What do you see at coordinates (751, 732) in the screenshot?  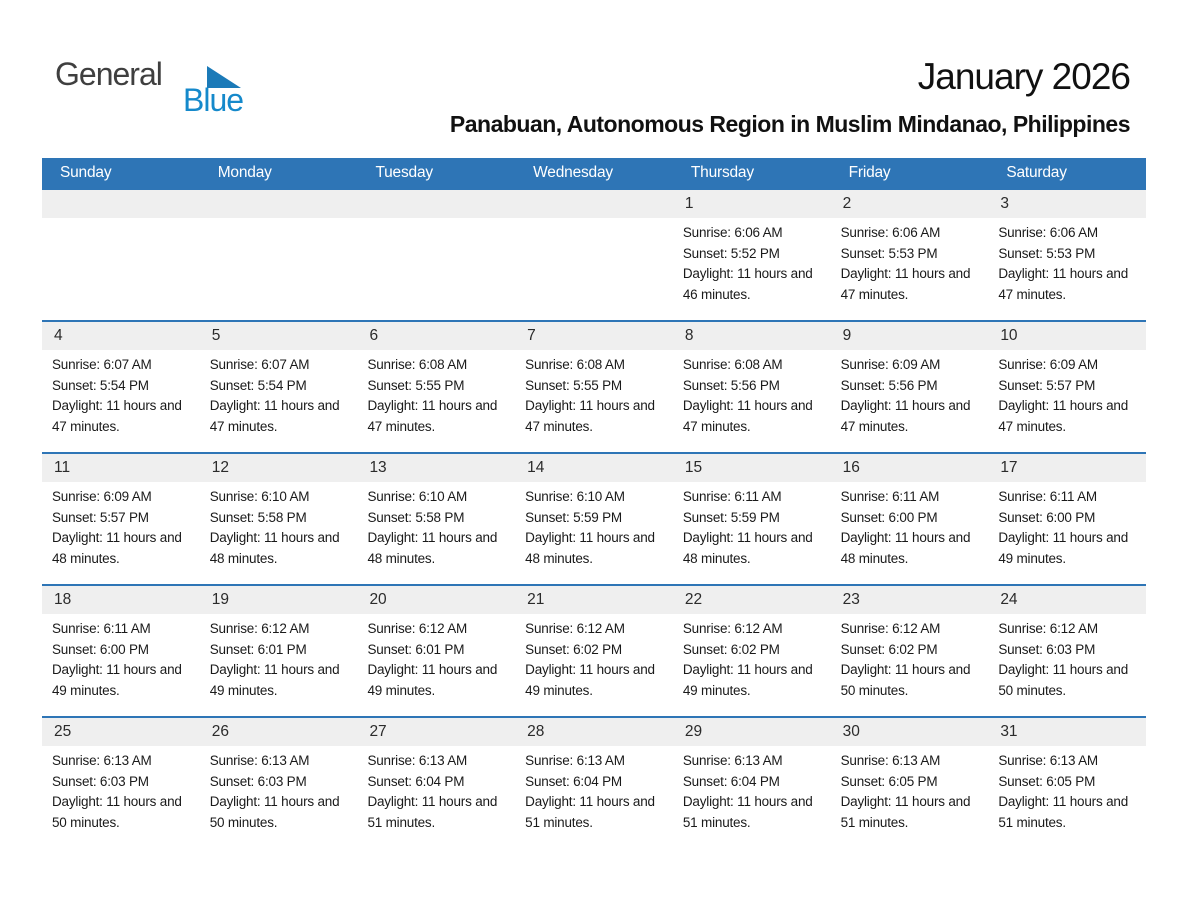 I see `day-number-band: 29` at bounding box center [751, 732].